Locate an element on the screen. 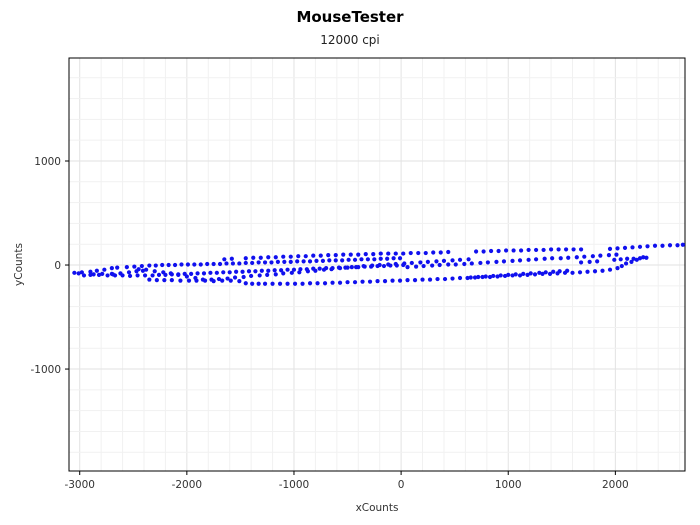  x-tick-label: -3000 is located at coordinates (79, 485).